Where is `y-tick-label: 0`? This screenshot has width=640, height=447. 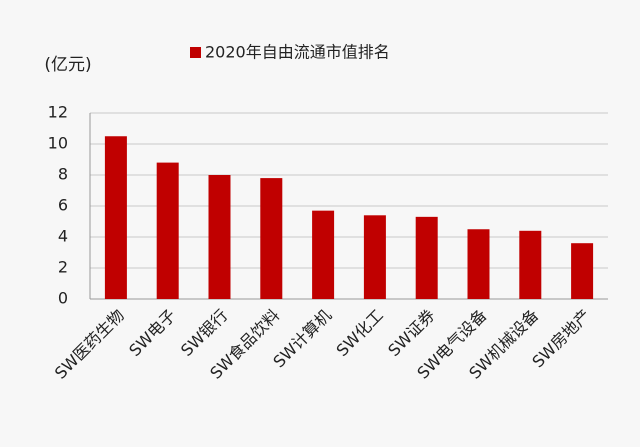
y-tick-label: 0 is located at coordinates (63, 298).